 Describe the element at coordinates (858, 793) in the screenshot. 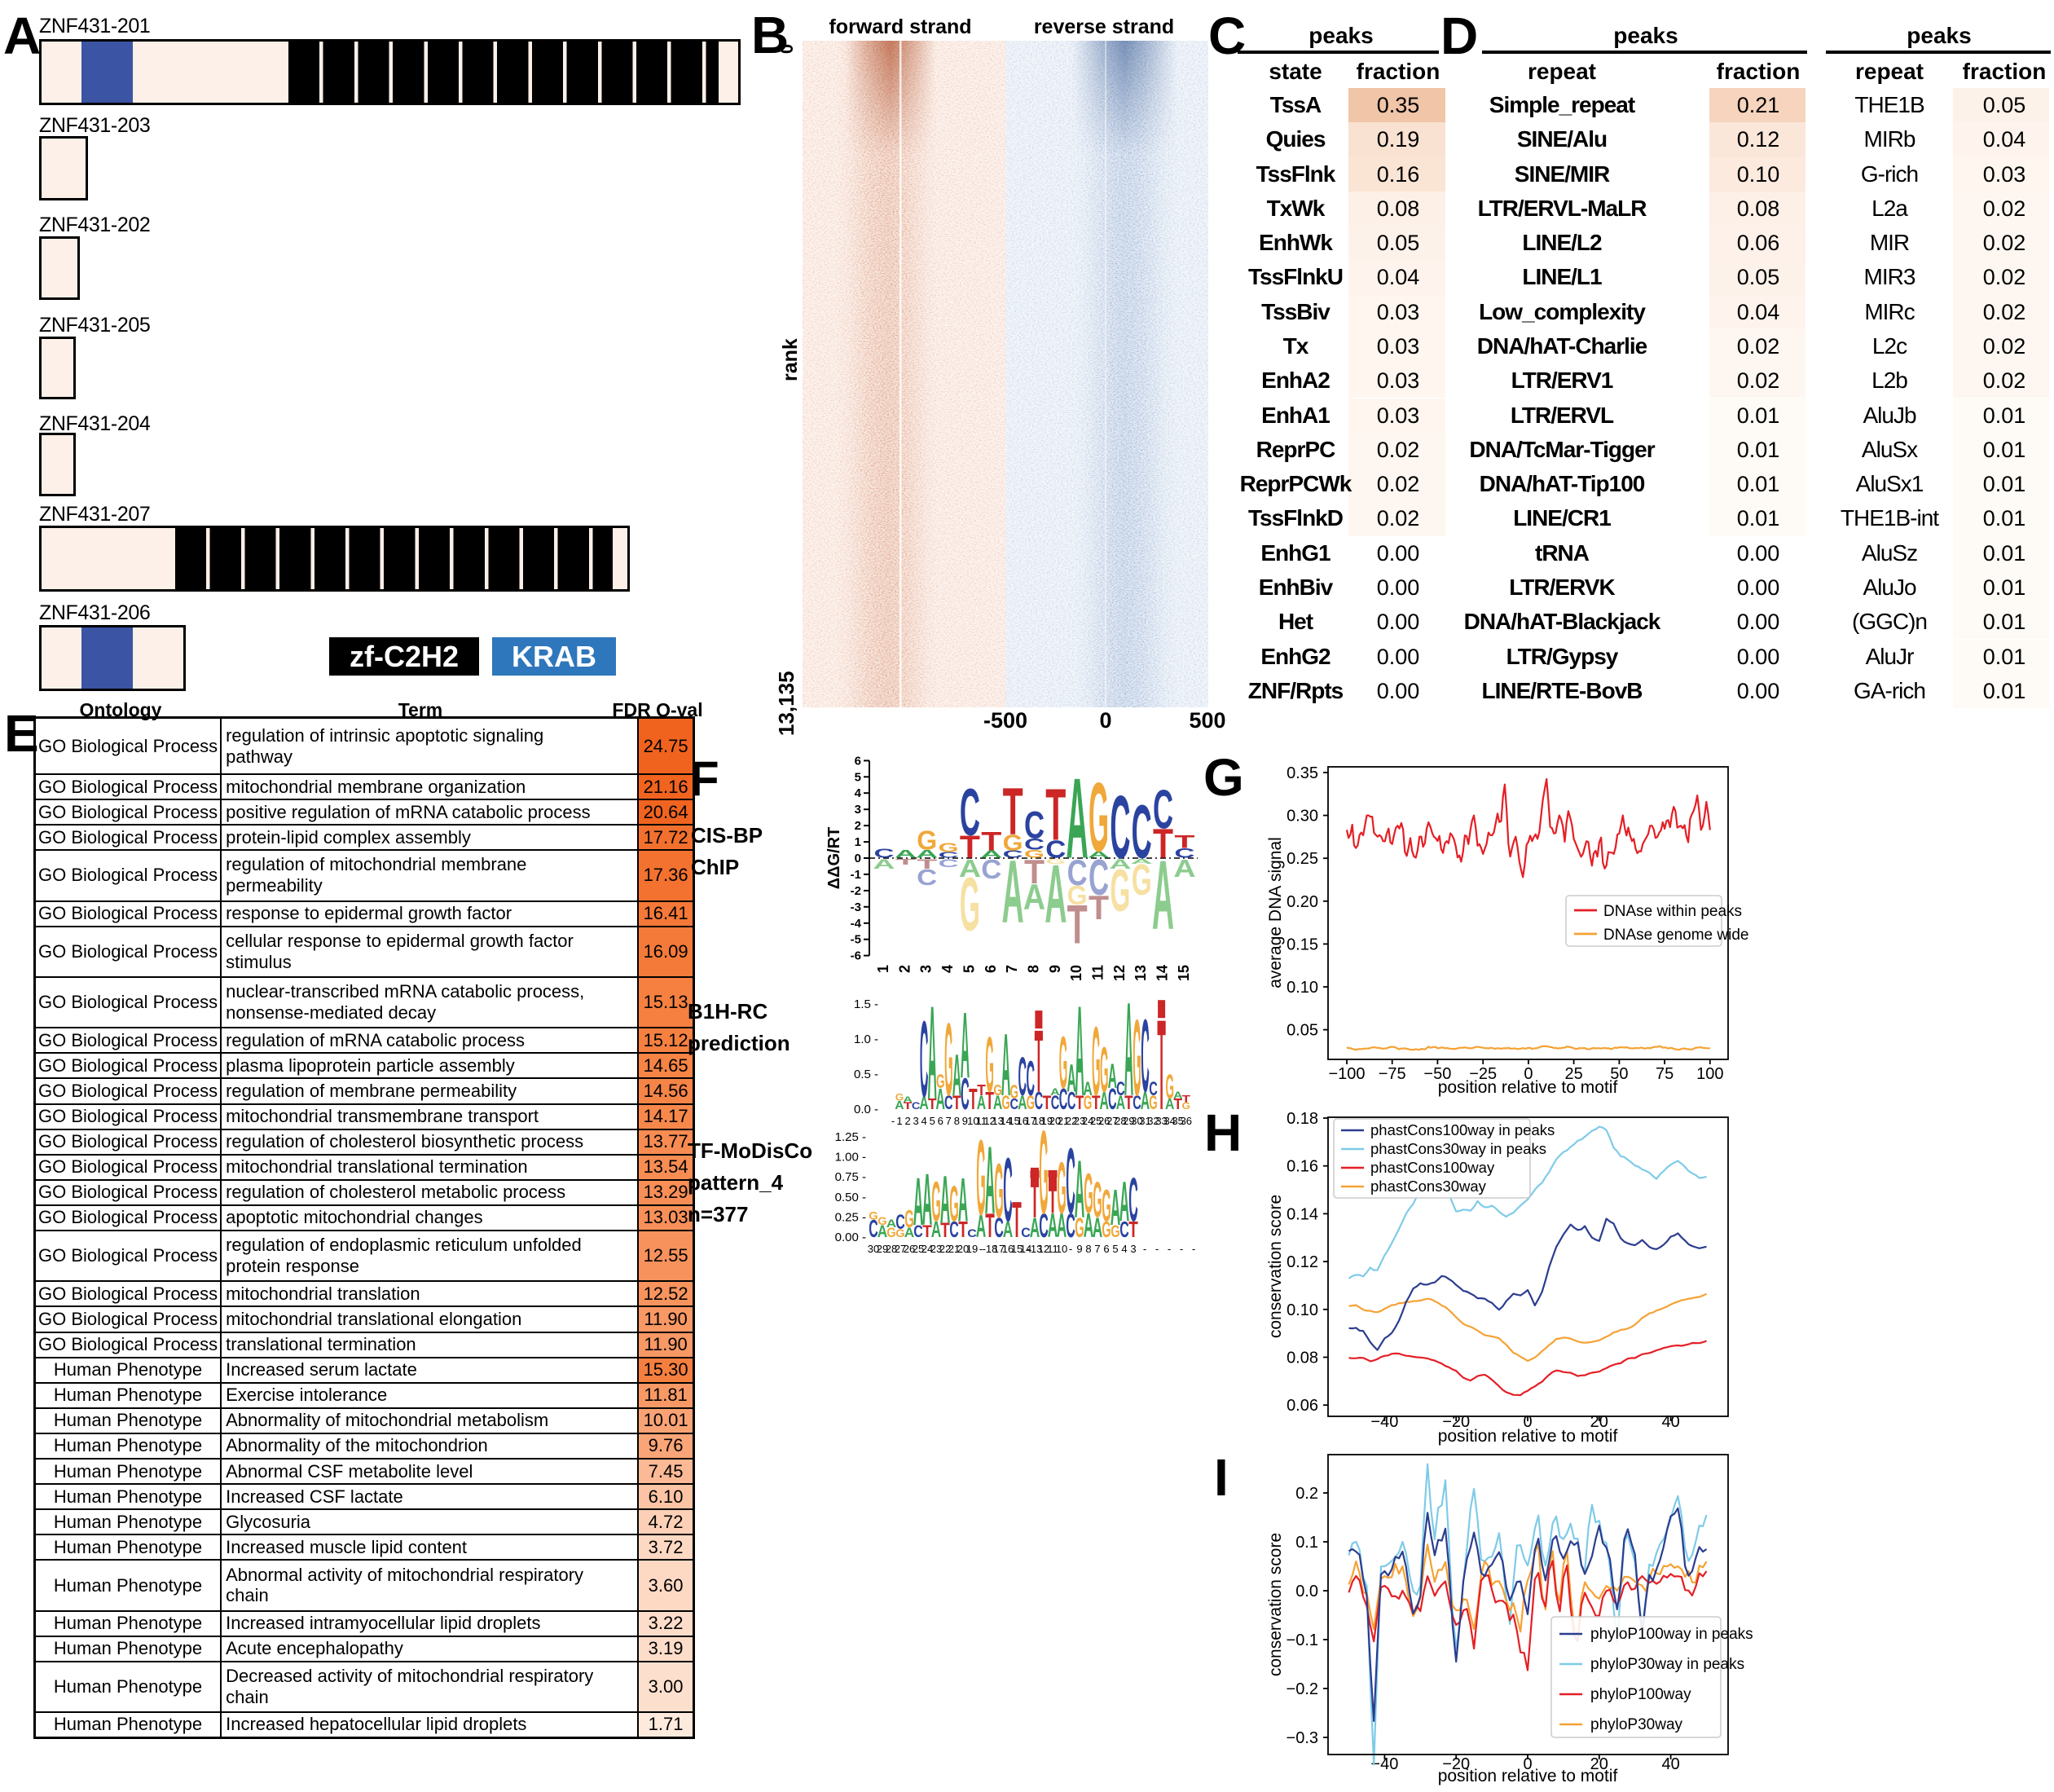

I see `svg-text: 4` at that location.